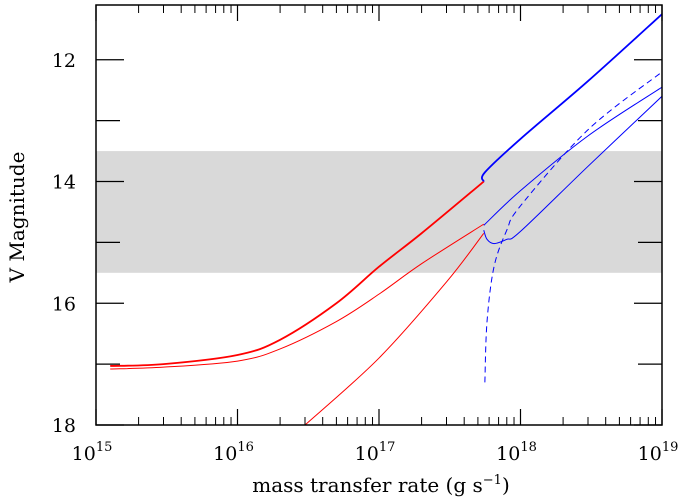 The image size is (689, 501). I want to click on y-tick-label: 12, so click(64, 61).